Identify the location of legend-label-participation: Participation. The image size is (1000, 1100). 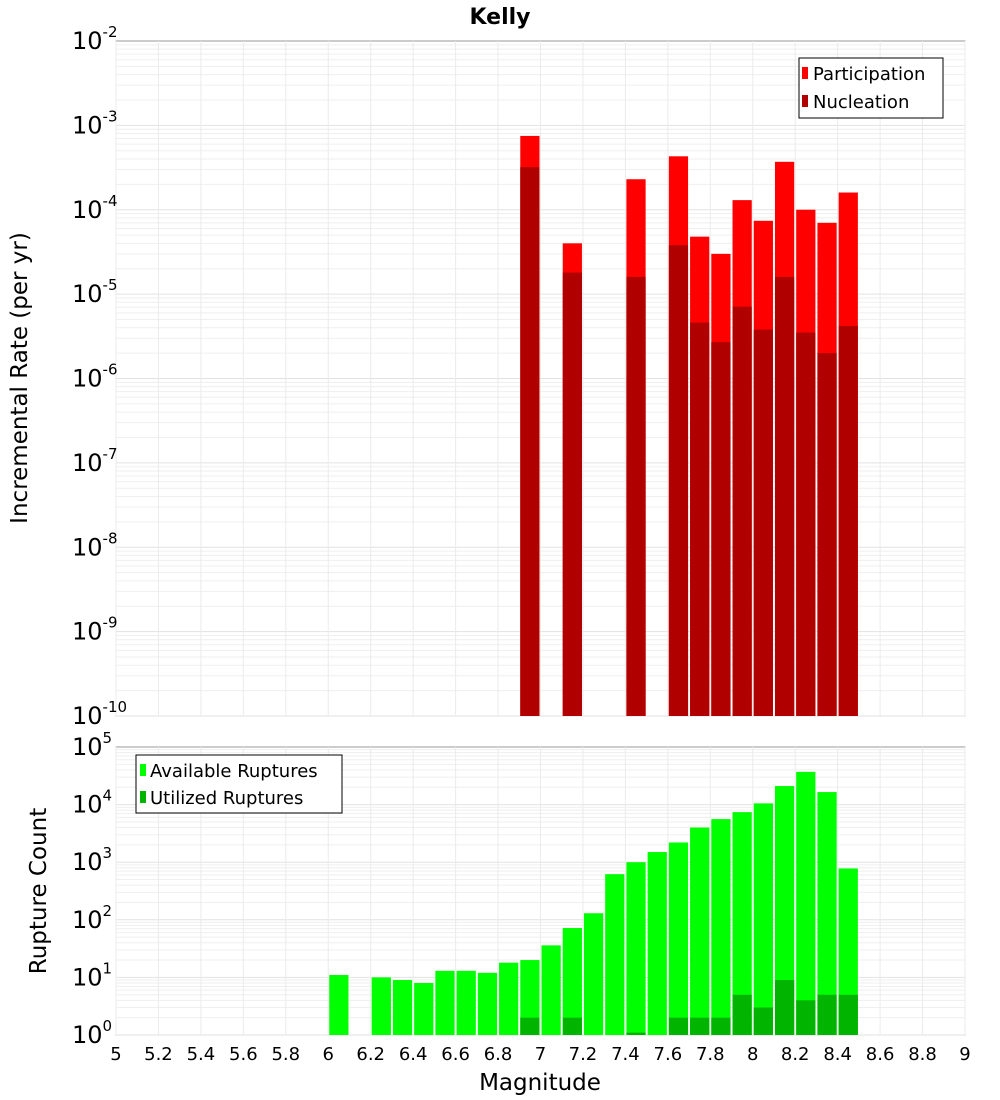
(869, 74).